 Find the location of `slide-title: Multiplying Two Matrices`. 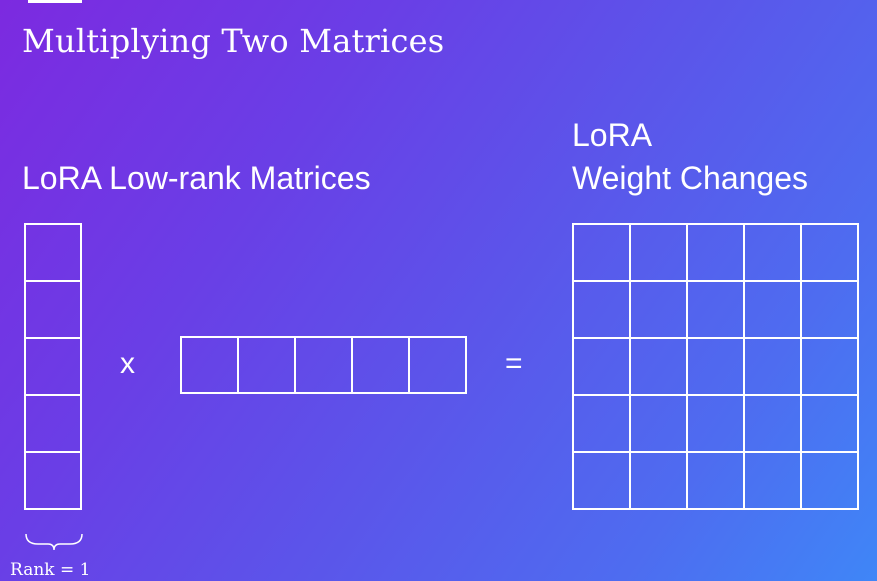

slide-title: Multiplying Two Matrices is located at coordinates (233, 41).